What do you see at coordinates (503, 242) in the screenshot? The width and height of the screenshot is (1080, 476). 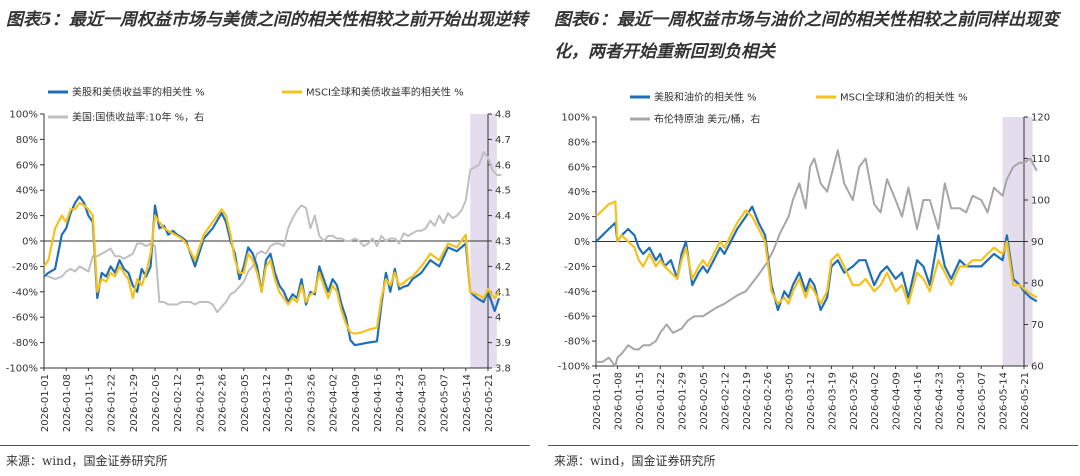 I see `y-right-tick-label: 4.3` at bounding box center [503, 242].